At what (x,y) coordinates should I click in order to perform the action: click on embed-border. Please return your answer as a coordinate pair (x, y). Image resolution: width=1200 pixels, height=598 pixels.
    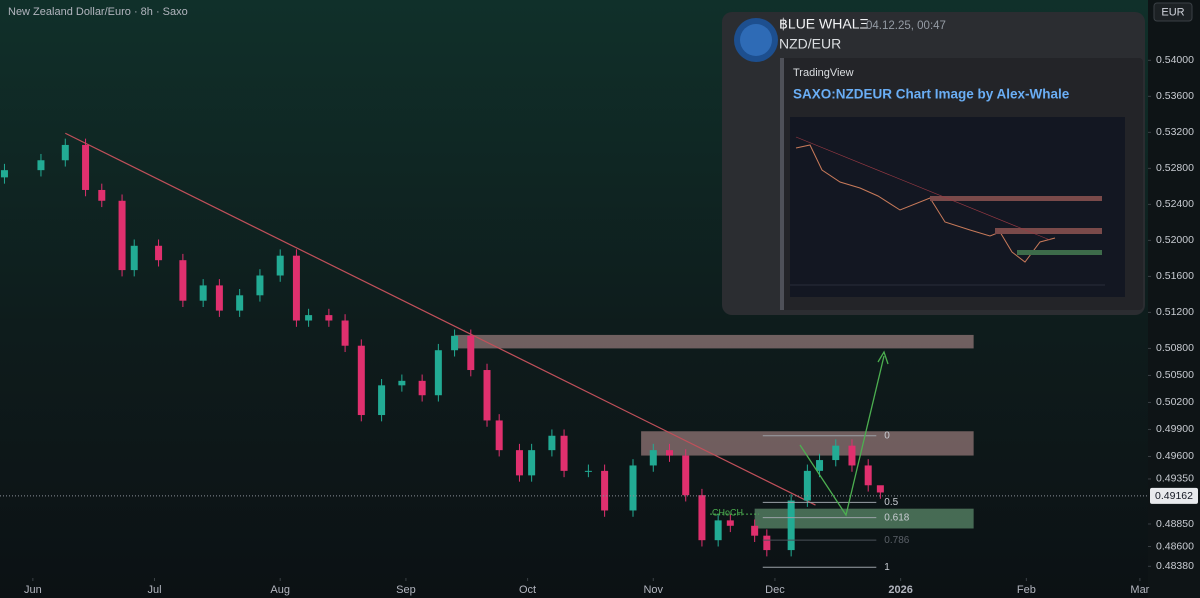
    Looking at the image, I should click on (782, 184).